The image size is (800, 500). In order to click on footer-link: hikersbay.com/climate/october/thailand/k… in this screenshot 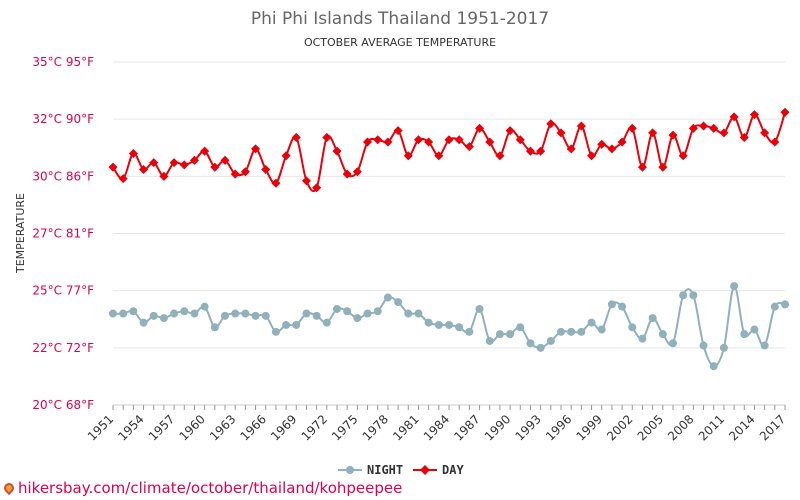, I will do `click(210, 488)`.